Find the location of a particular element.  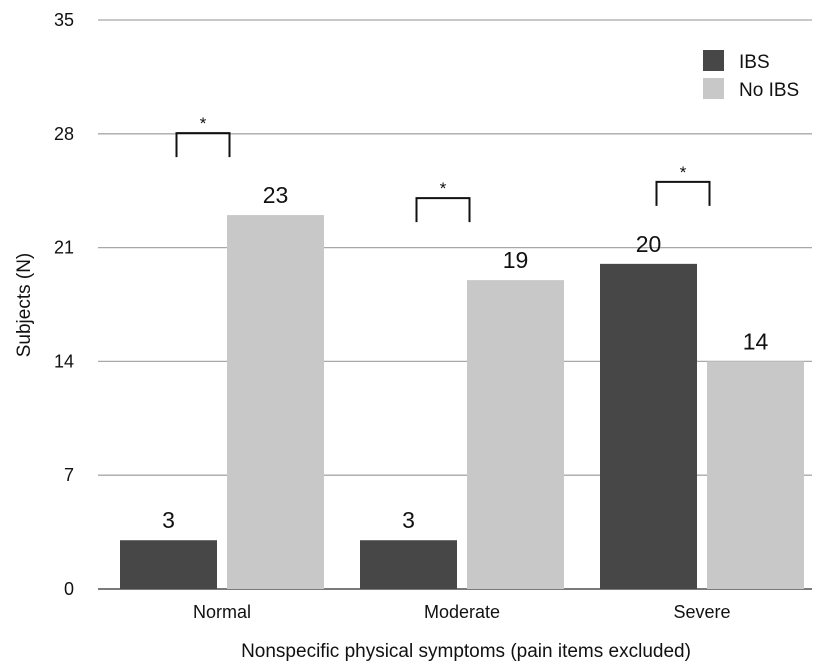

data-label: 14 is located at coordinates (756, 341).